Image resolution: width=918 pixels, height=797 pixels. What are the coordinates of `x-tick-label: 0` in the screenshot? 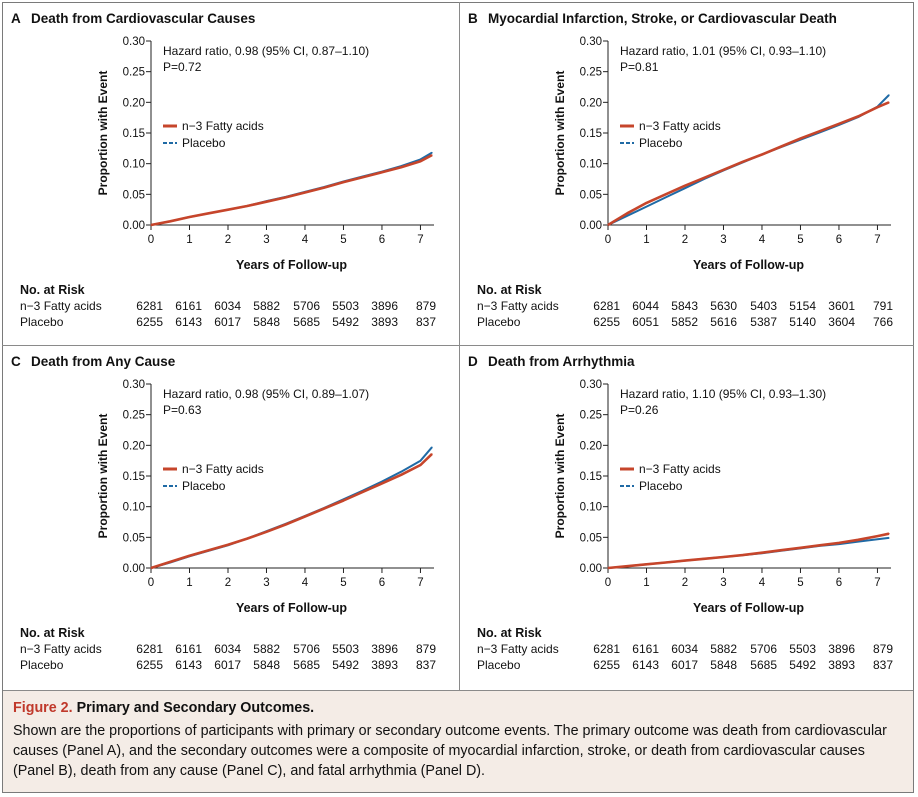 It's located at (608, 583).